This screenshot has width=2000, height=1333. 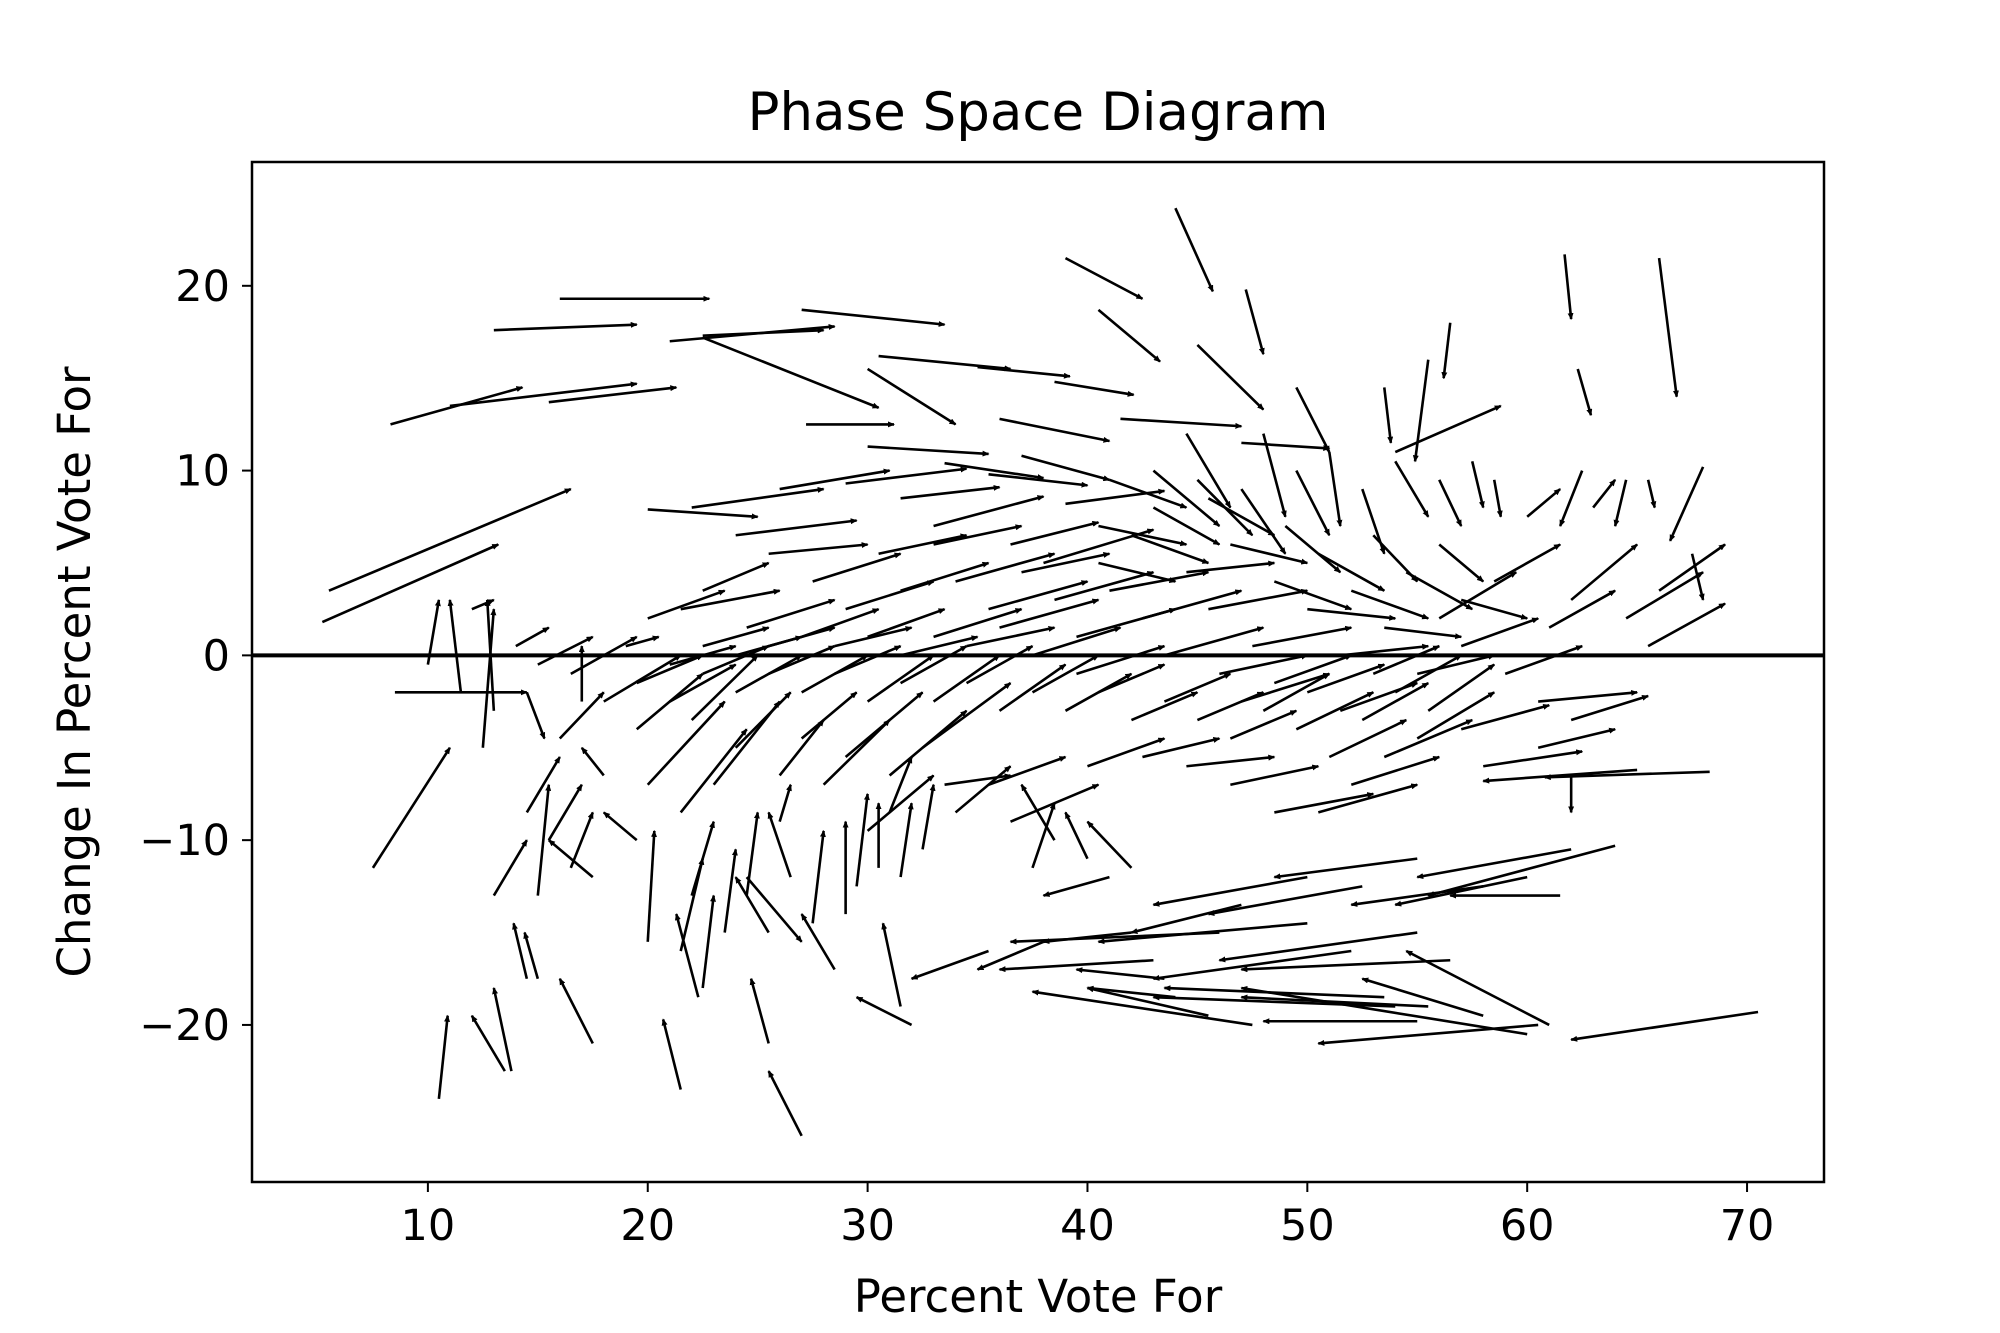 I want to click on x-tick-label: 20, so click(x=647, y=1226).